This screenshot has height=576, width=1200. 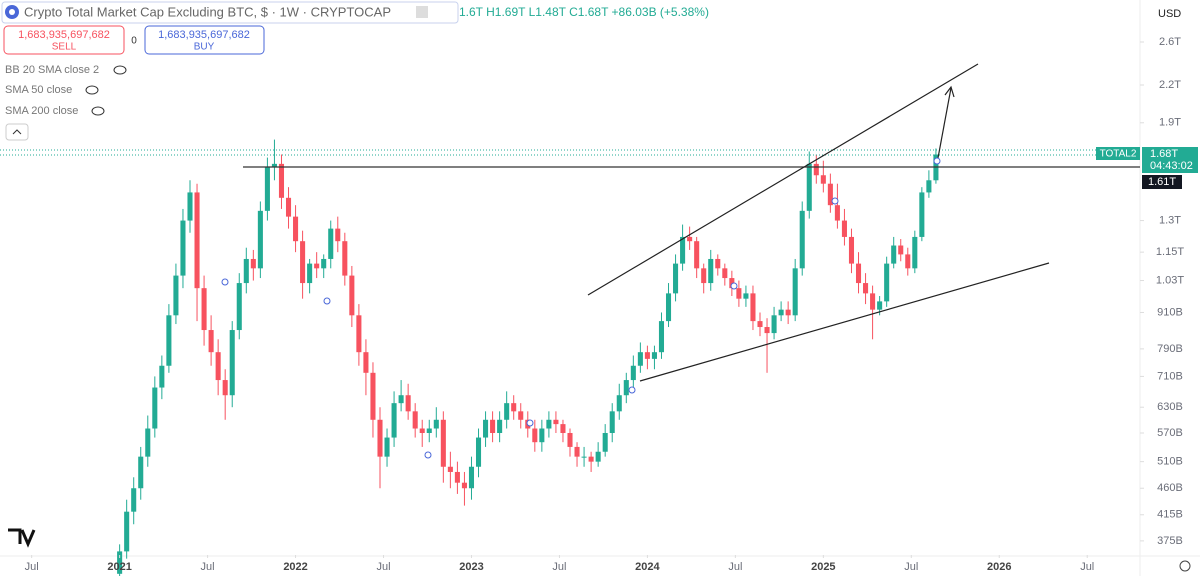 I want to click on y-tick-label: 2.2T, so click(x=1170, y=85).